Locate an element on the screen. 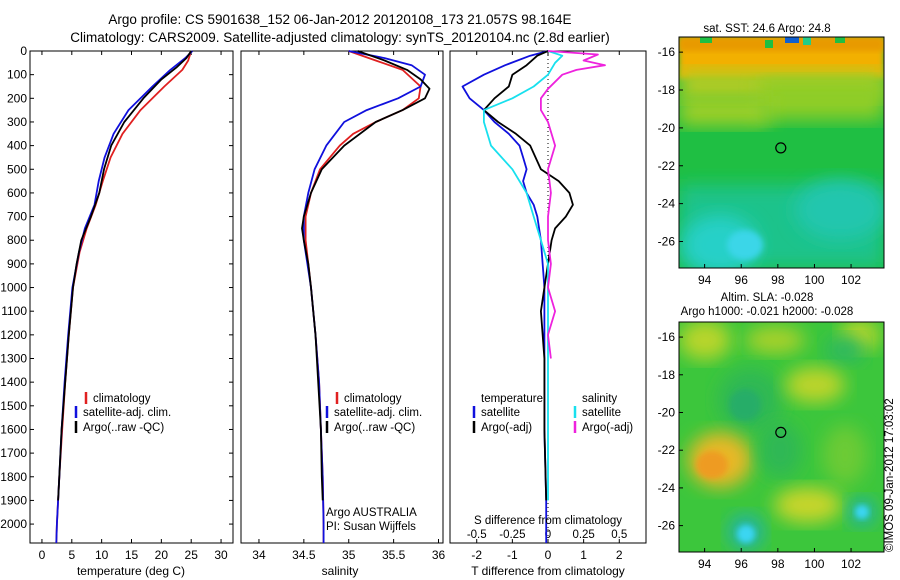  salinity-lines is located at coordinates (366, 296).